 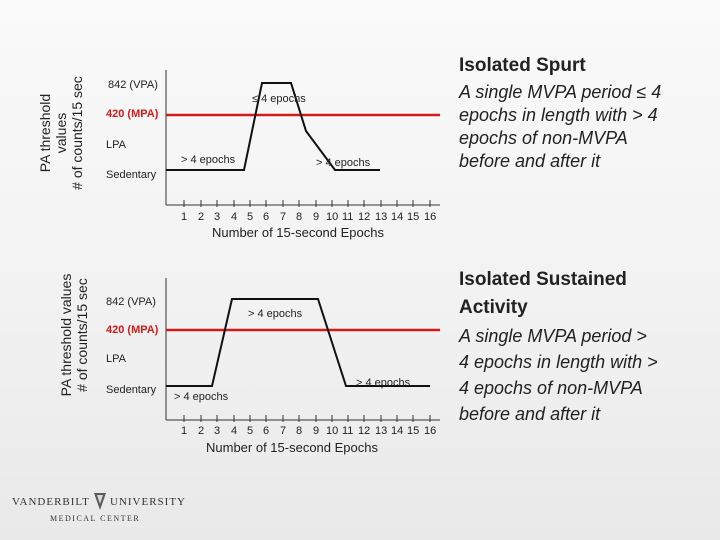 What do you see at coordinates (522, 65) in the screenshot?
I see `panel-title: Isolated Spurt` at bounding box center [522, 65].